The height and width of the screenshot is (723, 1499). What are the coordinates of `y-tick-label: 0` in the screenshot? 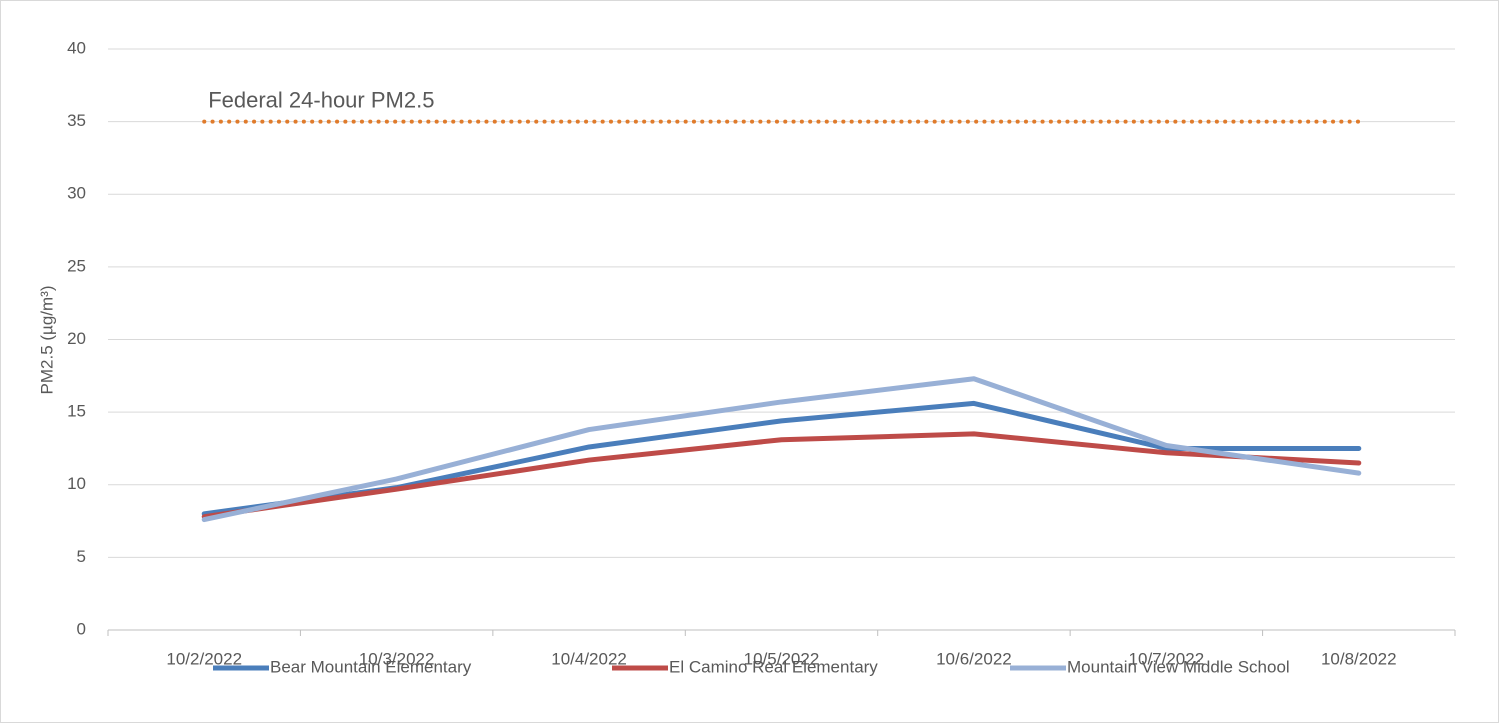 It's located at (81, 628).